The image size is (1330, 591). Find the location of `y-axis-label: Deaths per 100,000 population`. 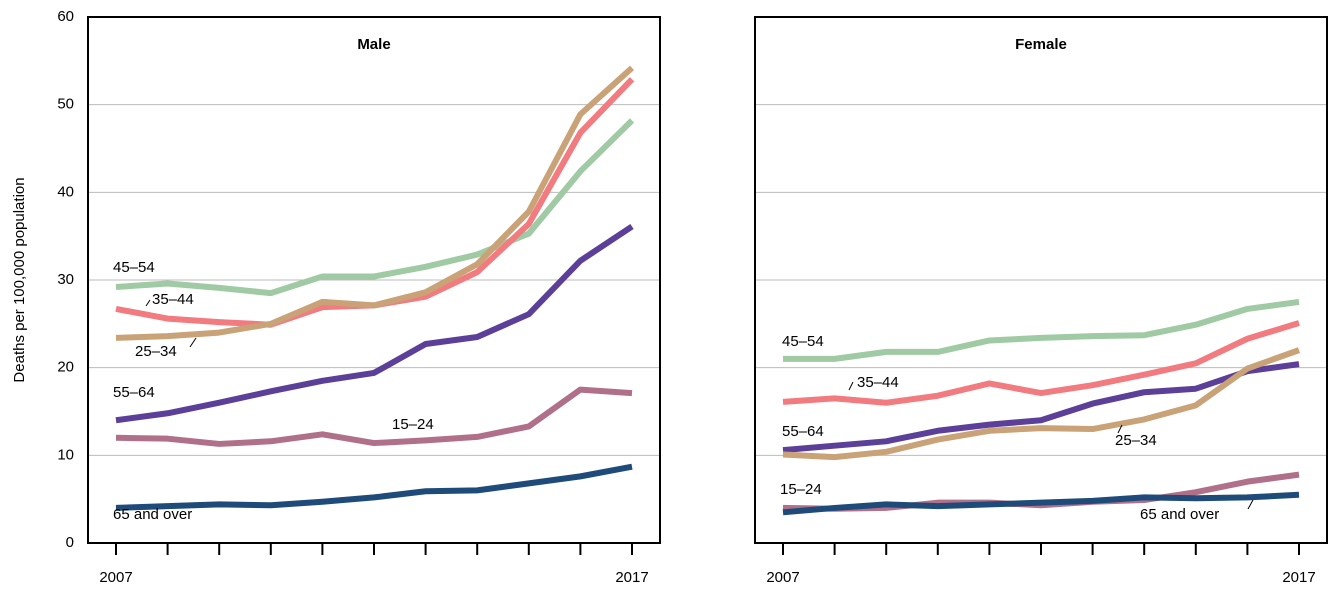

y-axis-label: Deaths per 100,000 population is located at coordinates (19, 279).